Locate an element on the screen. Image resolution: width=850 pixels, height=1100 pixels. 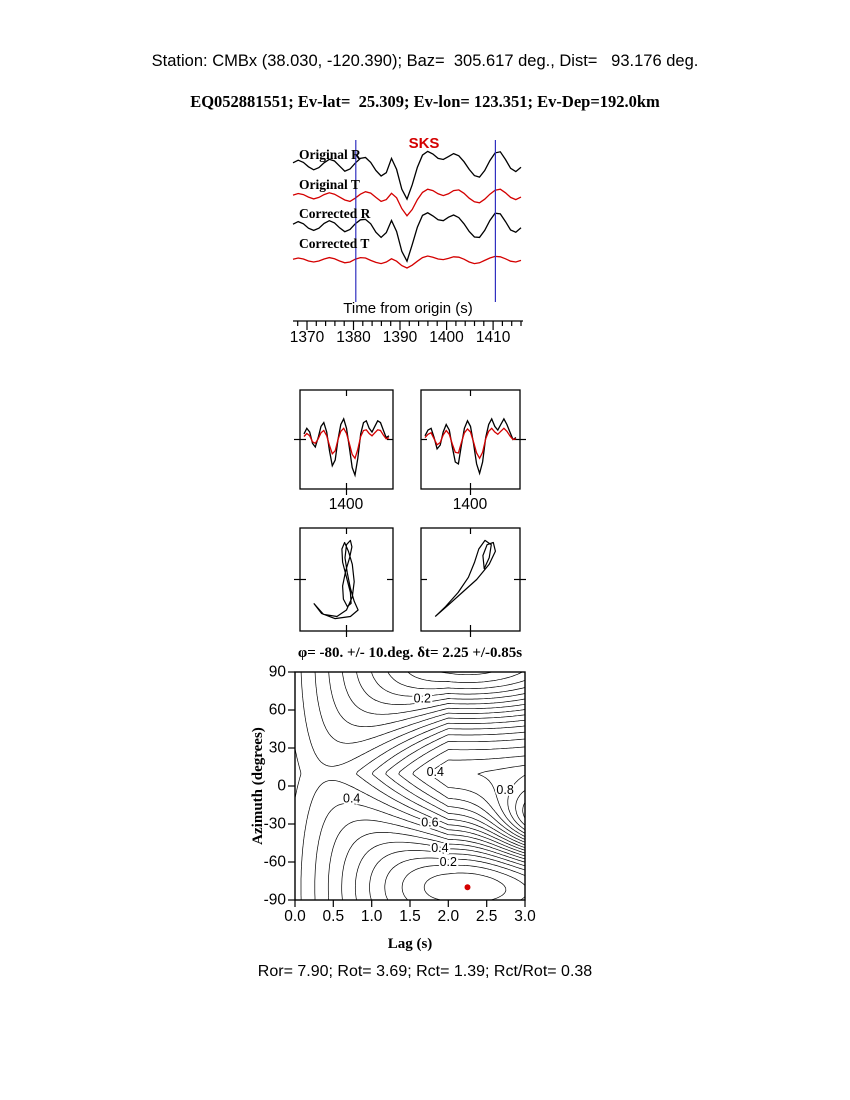
time-axis-tick-label: 1380 is located at coordinates (353, 337).